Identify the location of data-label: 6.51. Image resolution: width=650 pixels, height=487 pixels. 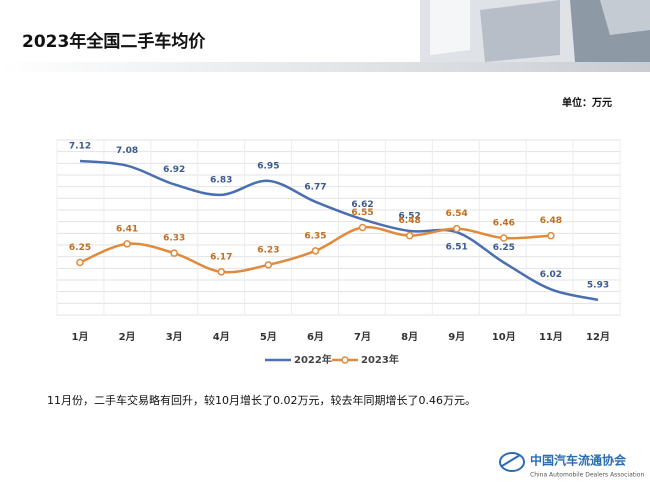
(457, 248).